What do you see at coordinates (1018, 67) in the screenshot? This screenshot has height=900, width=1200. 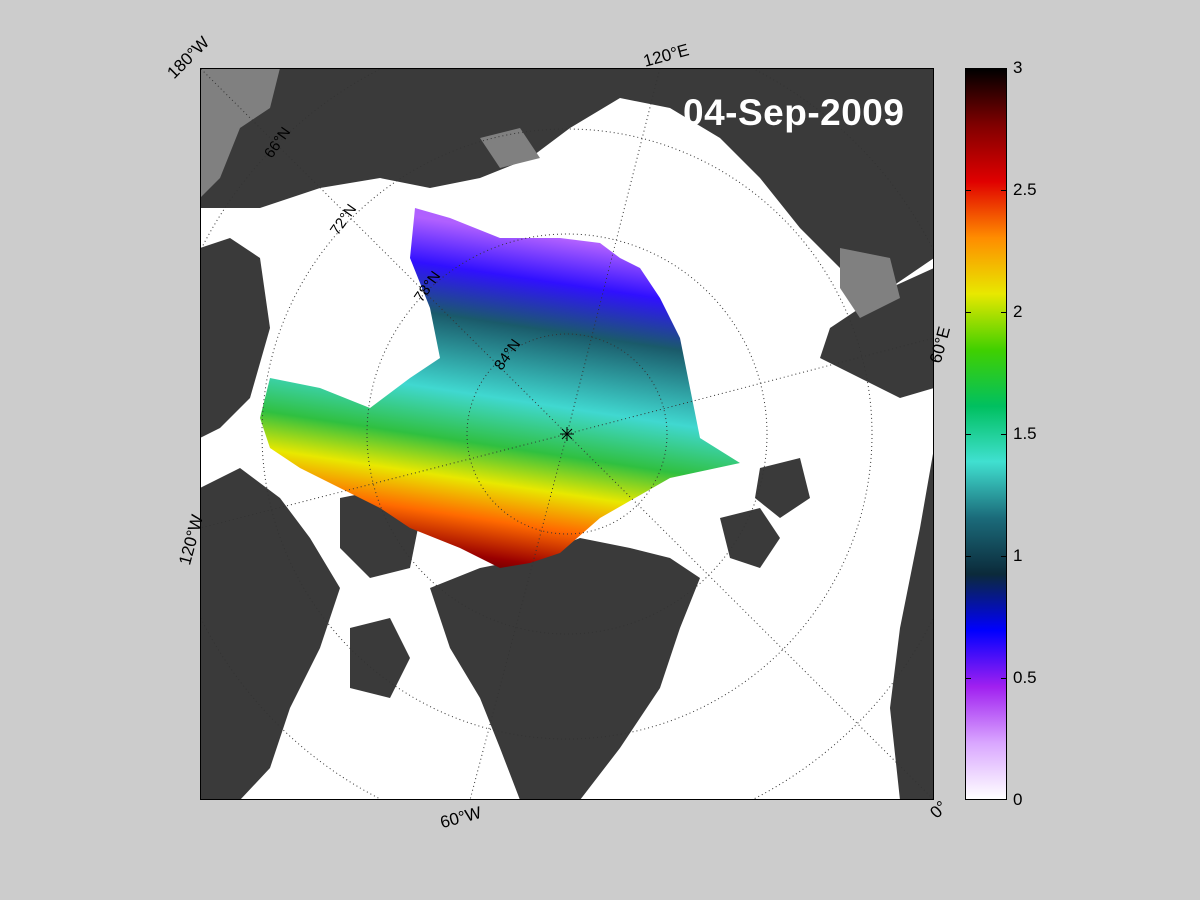 I see `colorbar-tick-3: 3` at bounding box center [1018, 67].